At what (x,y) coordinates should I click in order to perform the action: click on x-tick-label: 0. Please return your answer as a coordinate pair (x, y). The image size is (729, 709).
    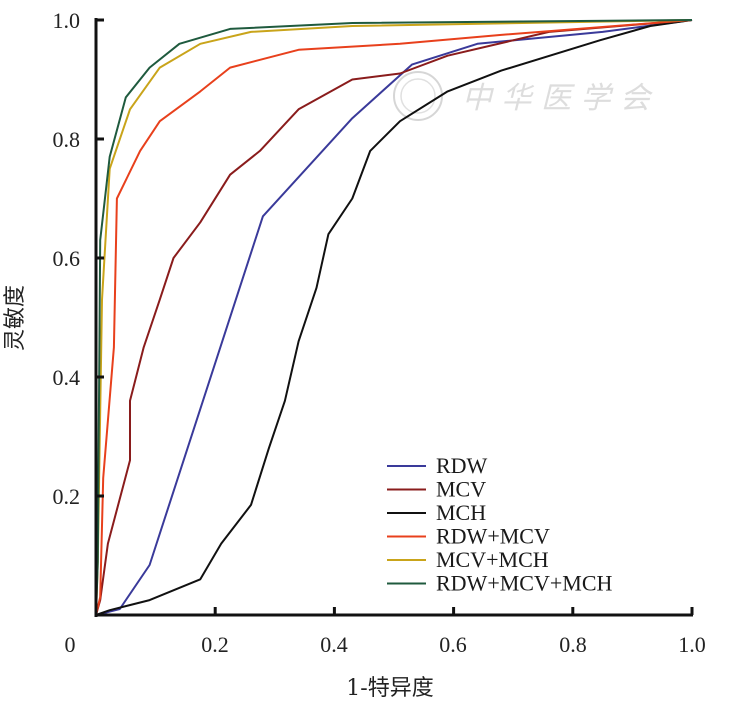
    Looking at the image, I should click on (70, 644).